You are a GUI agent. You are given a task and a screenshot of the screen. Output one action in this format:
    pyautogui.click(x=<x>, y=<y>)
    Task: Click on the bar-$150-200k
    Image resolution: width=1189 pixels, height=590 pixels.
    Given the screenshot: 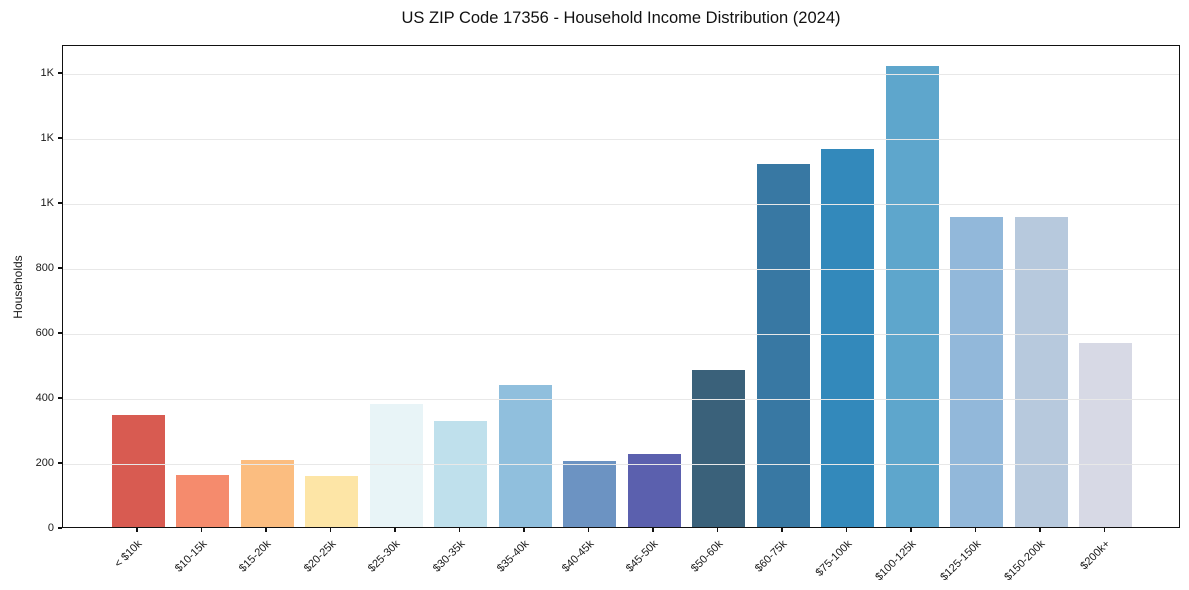 What is the action you would take?
    pyautogui.click(x=1041, y=371)
    